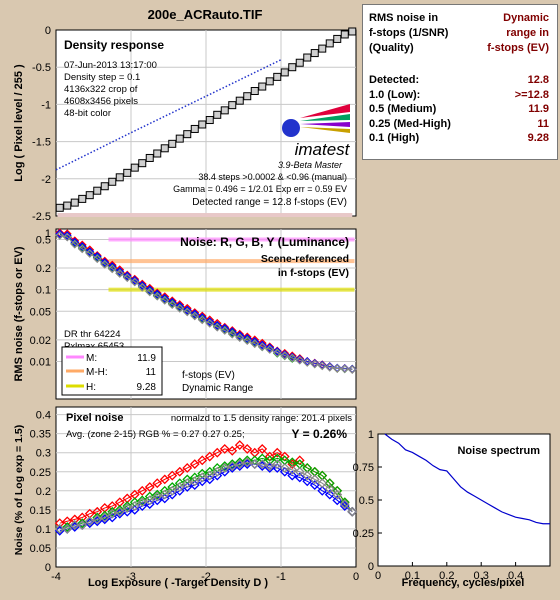  I want to click on x-tick-label: 0, so click(356, 577).